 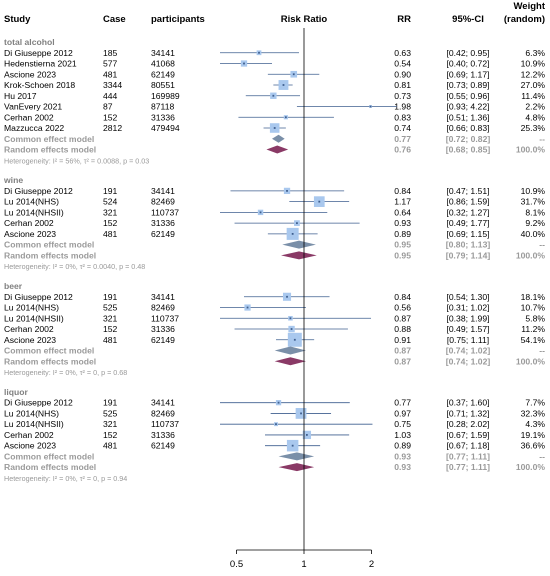 I want to click on study-rr: 0.56, so click(x=402, y=308).